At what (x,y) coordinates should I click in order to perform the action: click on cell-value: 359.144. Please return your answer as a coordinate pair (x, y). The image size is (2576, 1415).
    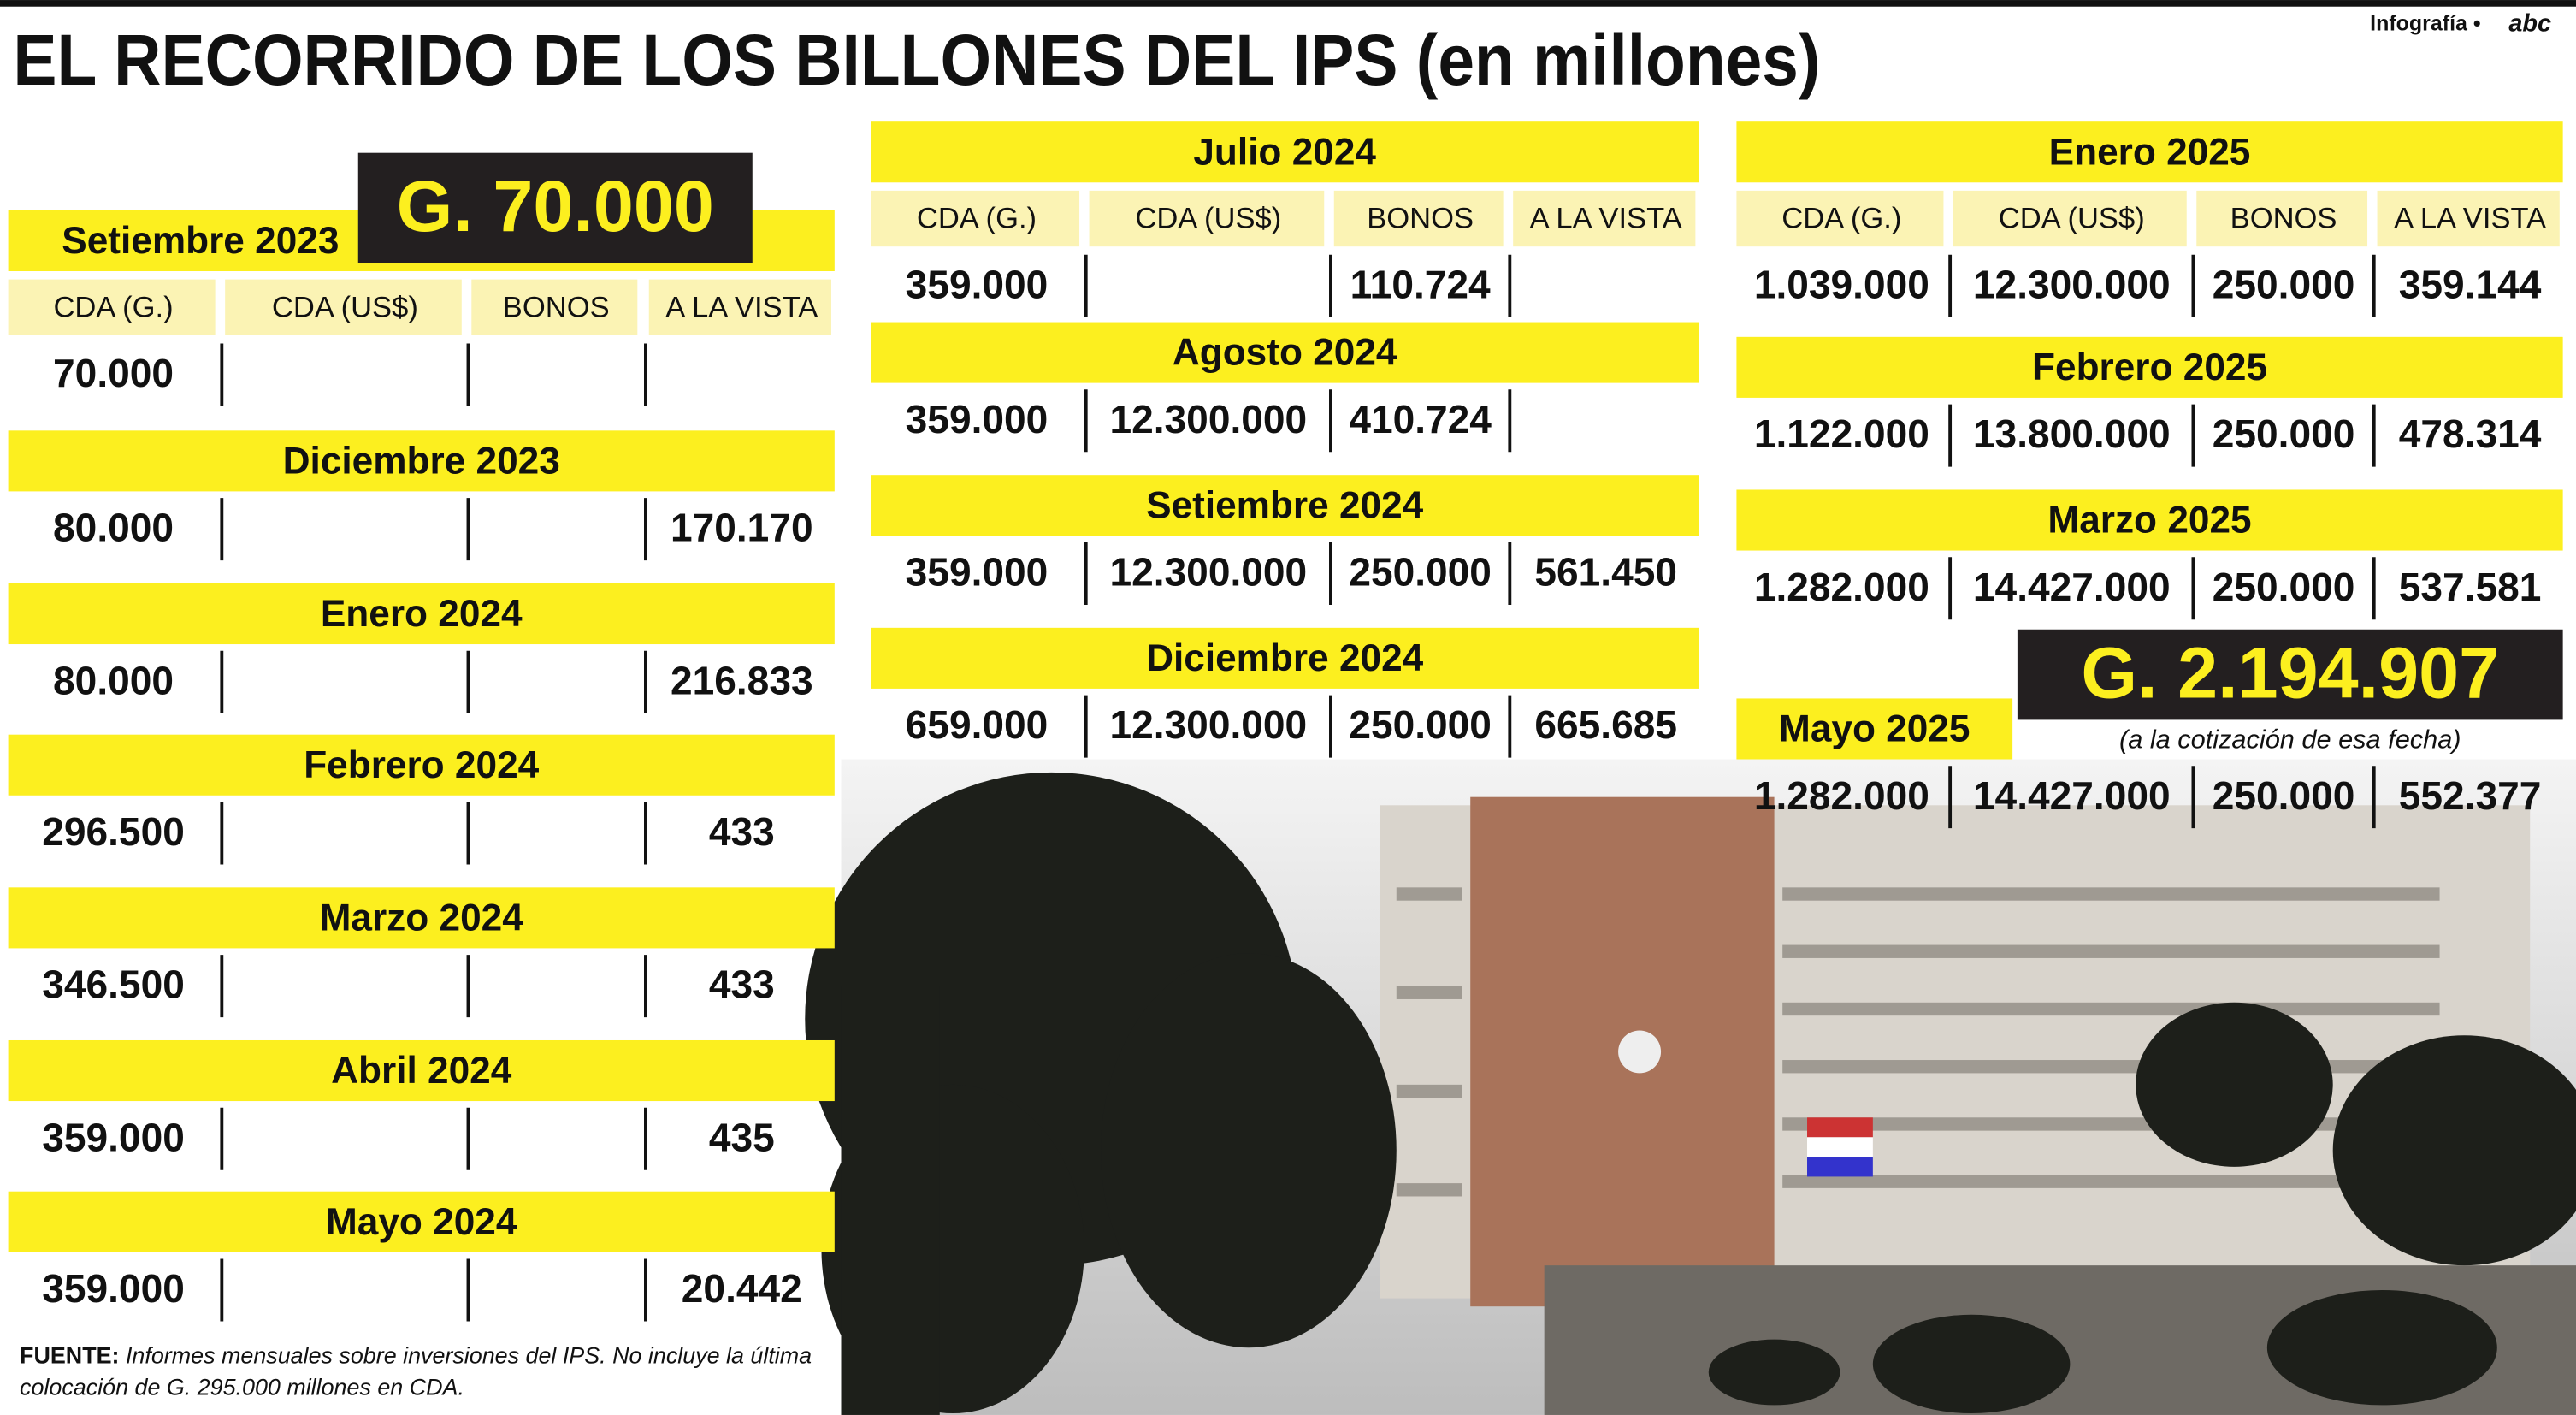
    Looking at the image, I should click on (2470, 284).